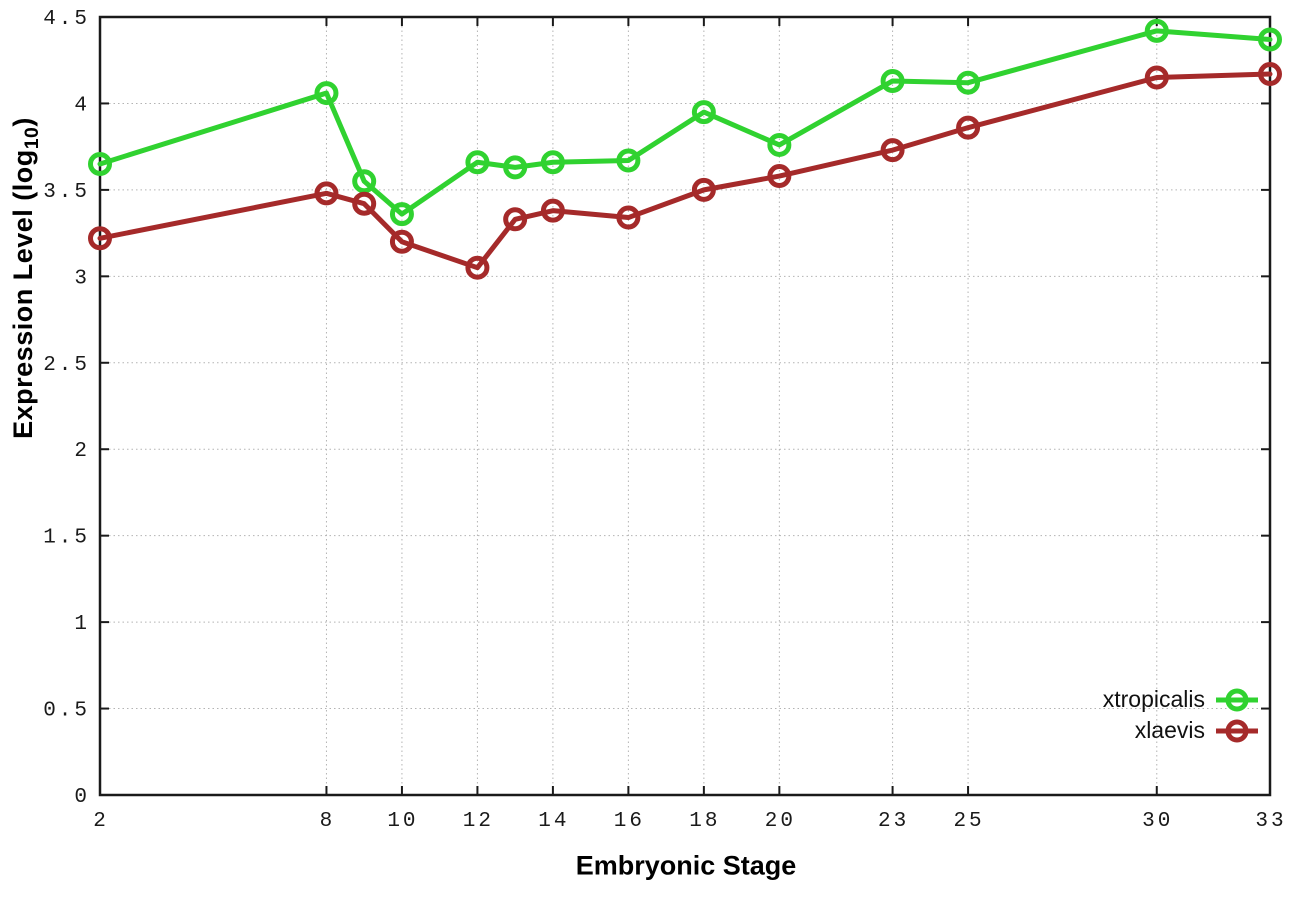  What do you see at coordinates (1157, 821) in the screenshot?
I see `x-tick-label: 30` at bounding box center [1157, 821].